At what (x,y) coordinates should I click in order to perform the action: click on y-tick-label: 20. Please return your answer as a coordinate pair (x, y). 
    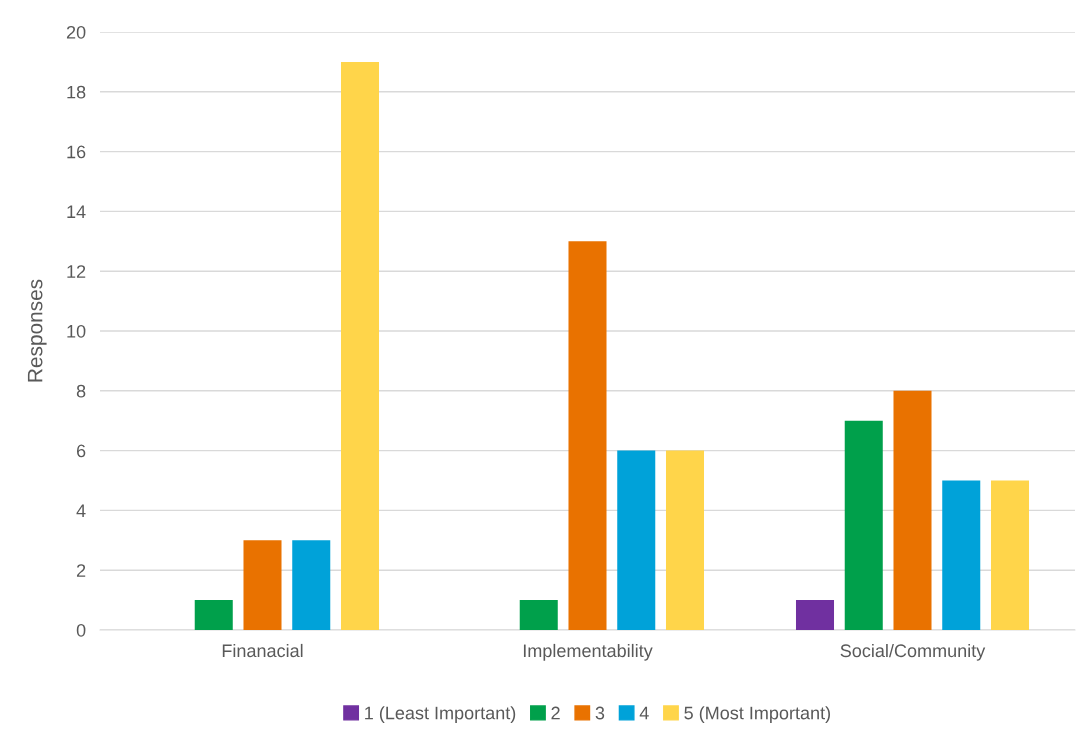
    Looking at the image, I should click on (76, 32).